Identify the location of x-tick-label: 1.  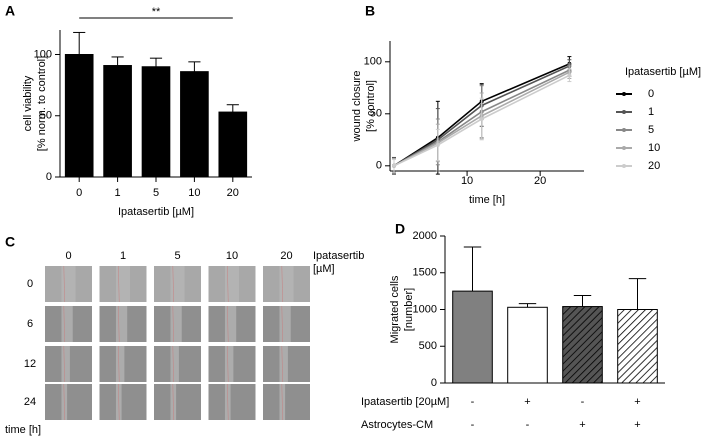
(118, 193).